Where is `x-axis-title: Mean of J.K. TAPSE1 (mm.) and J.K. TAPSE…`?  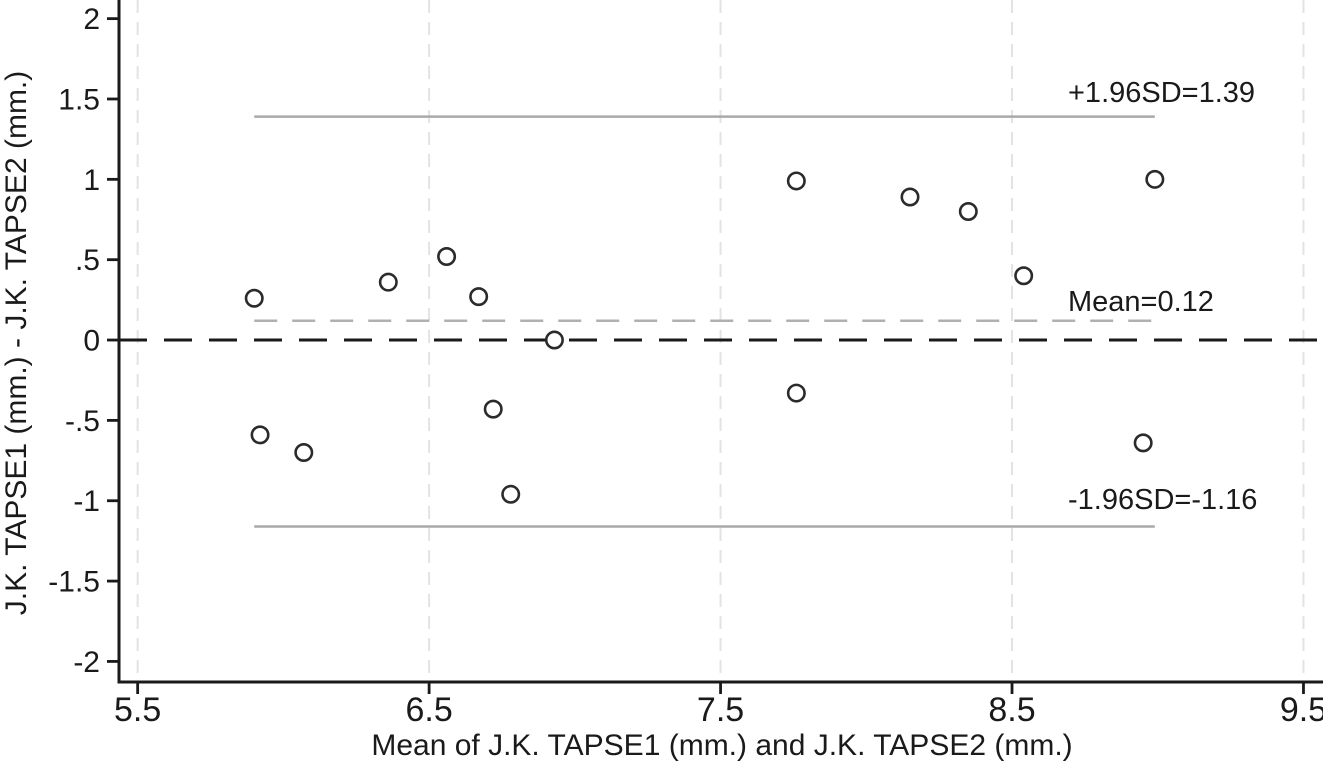
x-axis-title: Mean of J.K. TAPSE1 (mm.) and J.K. TAPSE… is located at coordinates (722, 745).